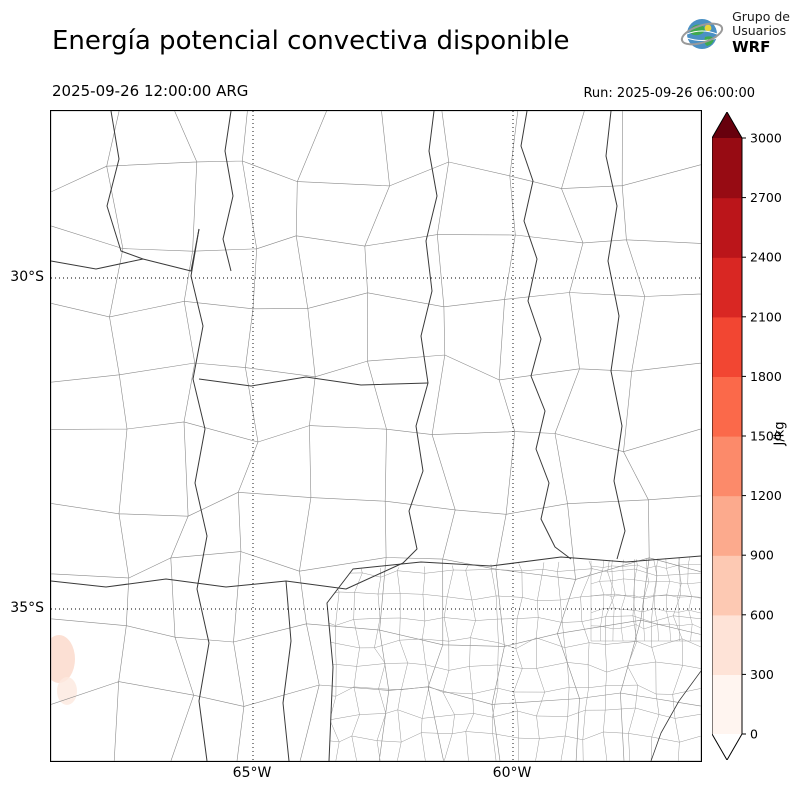 The image size is (800, 800). Describe the element at coordinates (751, 46) in the screenshot. I see `logo-acronym: WRF` at that location.